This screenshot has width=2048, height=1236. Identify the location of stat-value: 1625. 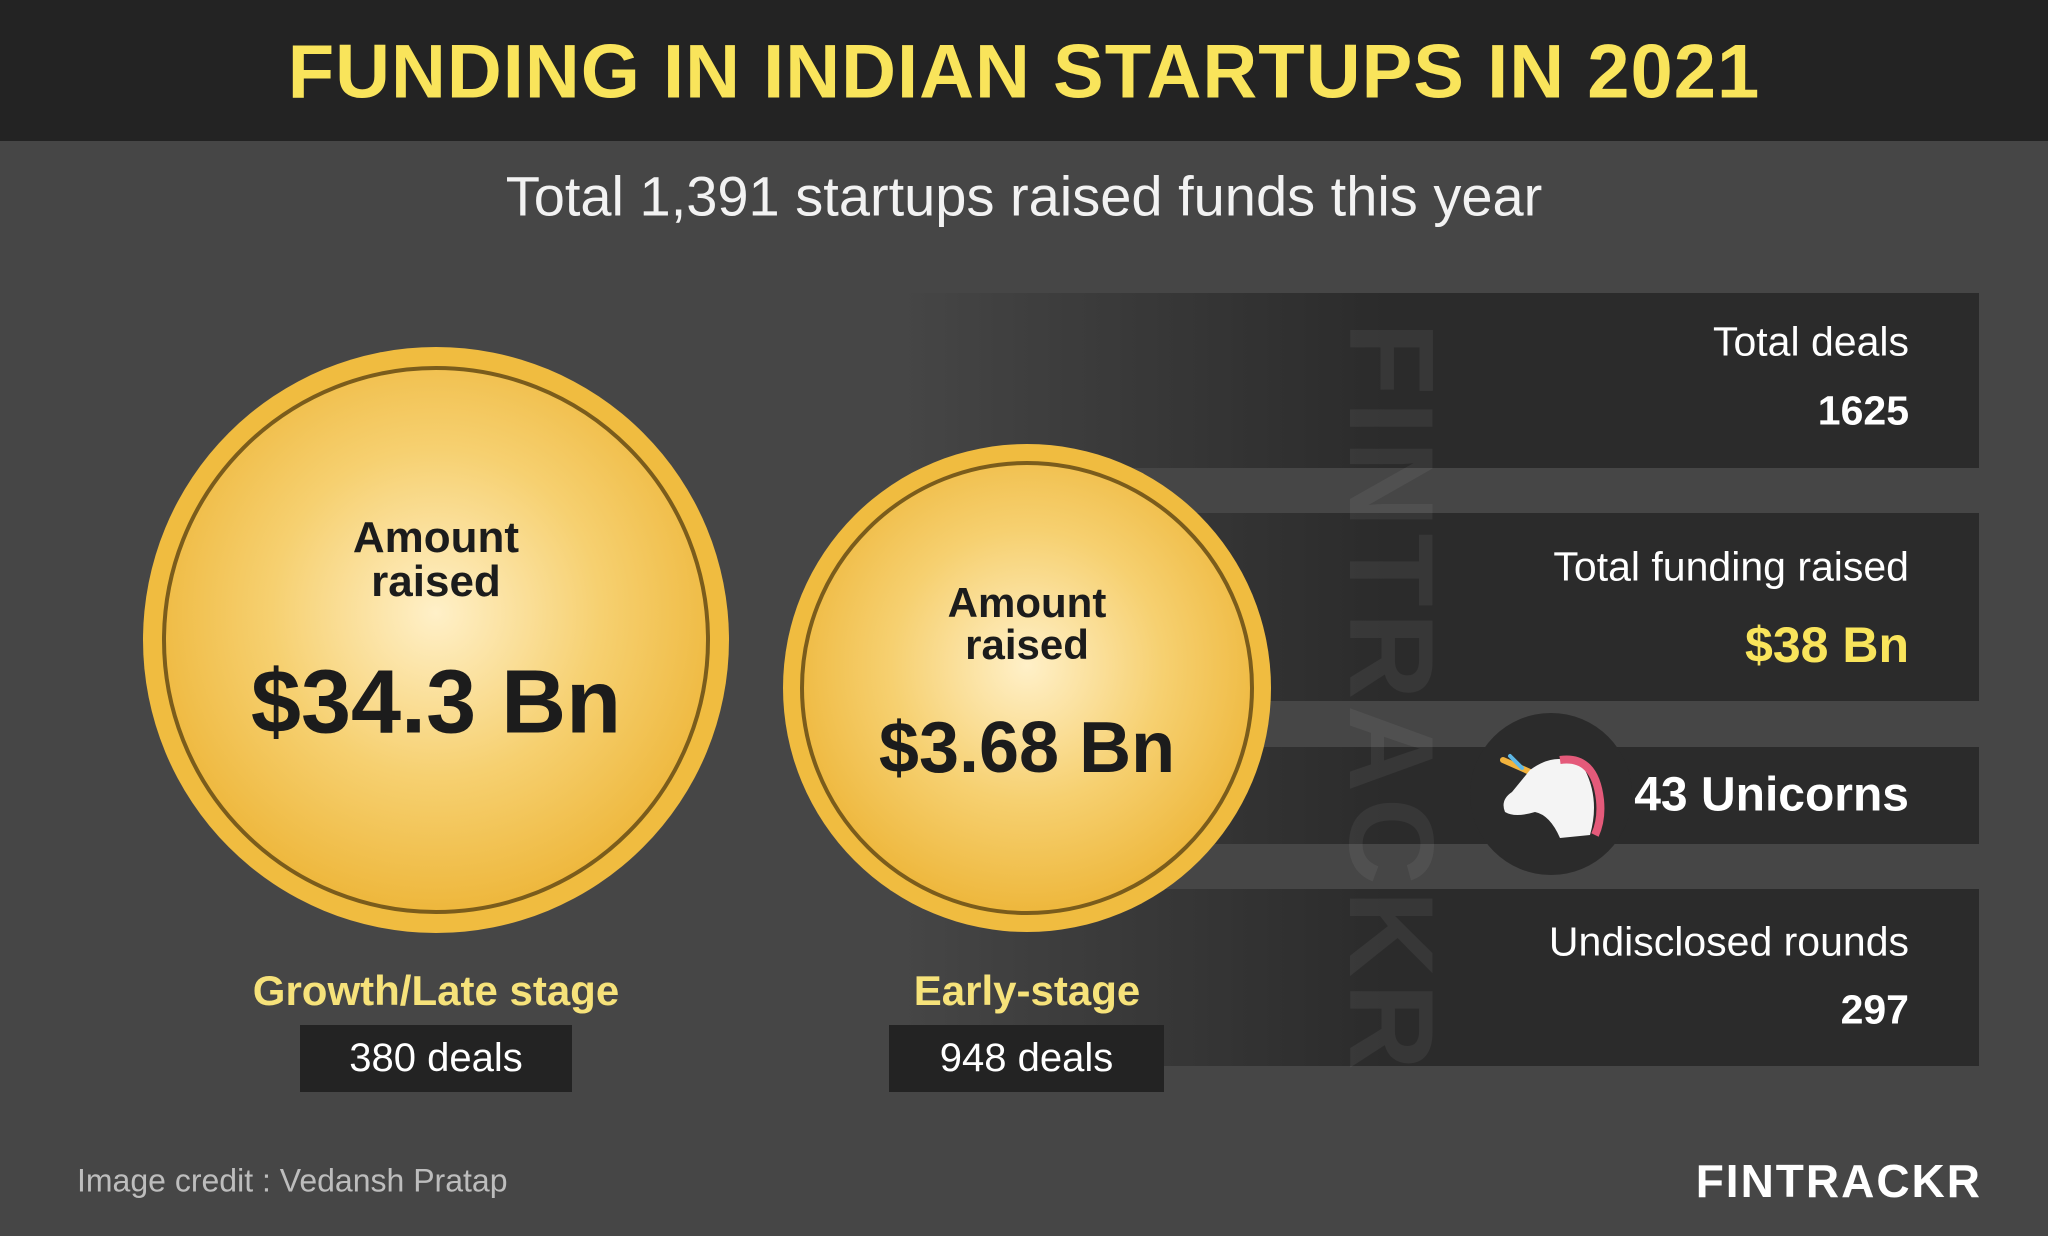
(1863, 410).